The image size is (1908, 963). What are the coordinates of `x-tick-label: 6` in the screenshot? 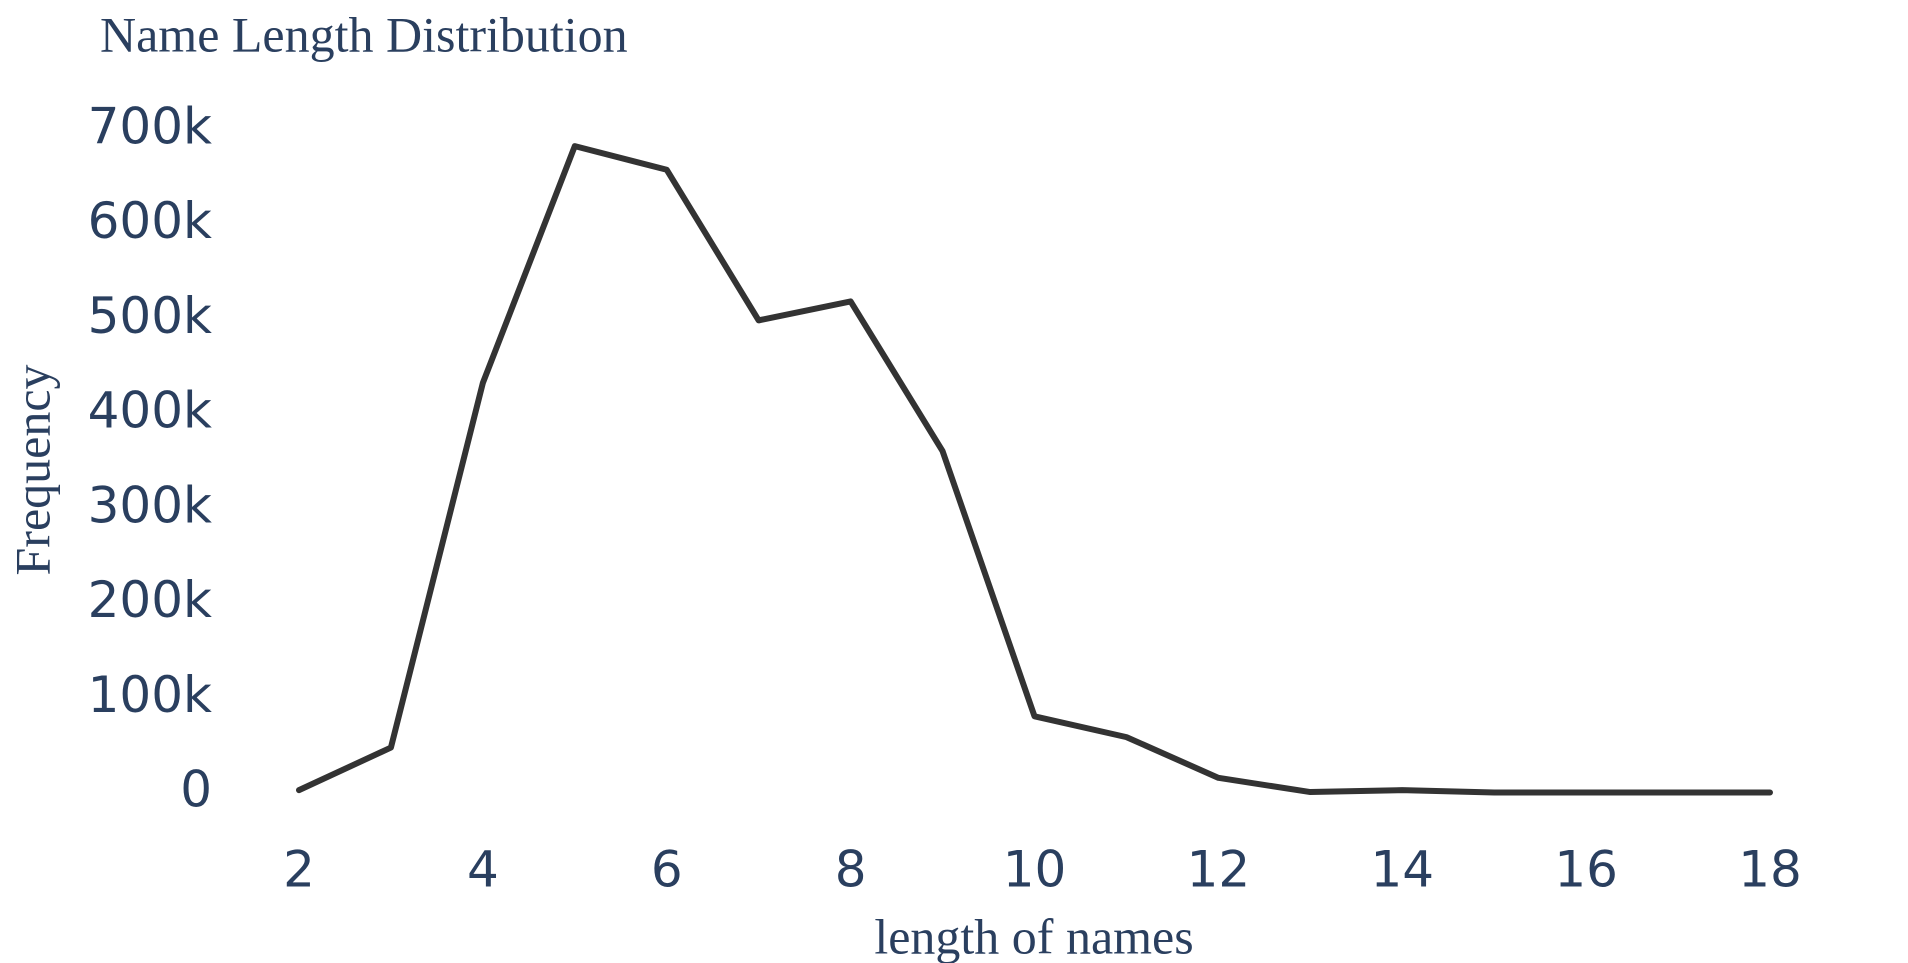 It's located at (667, 870).